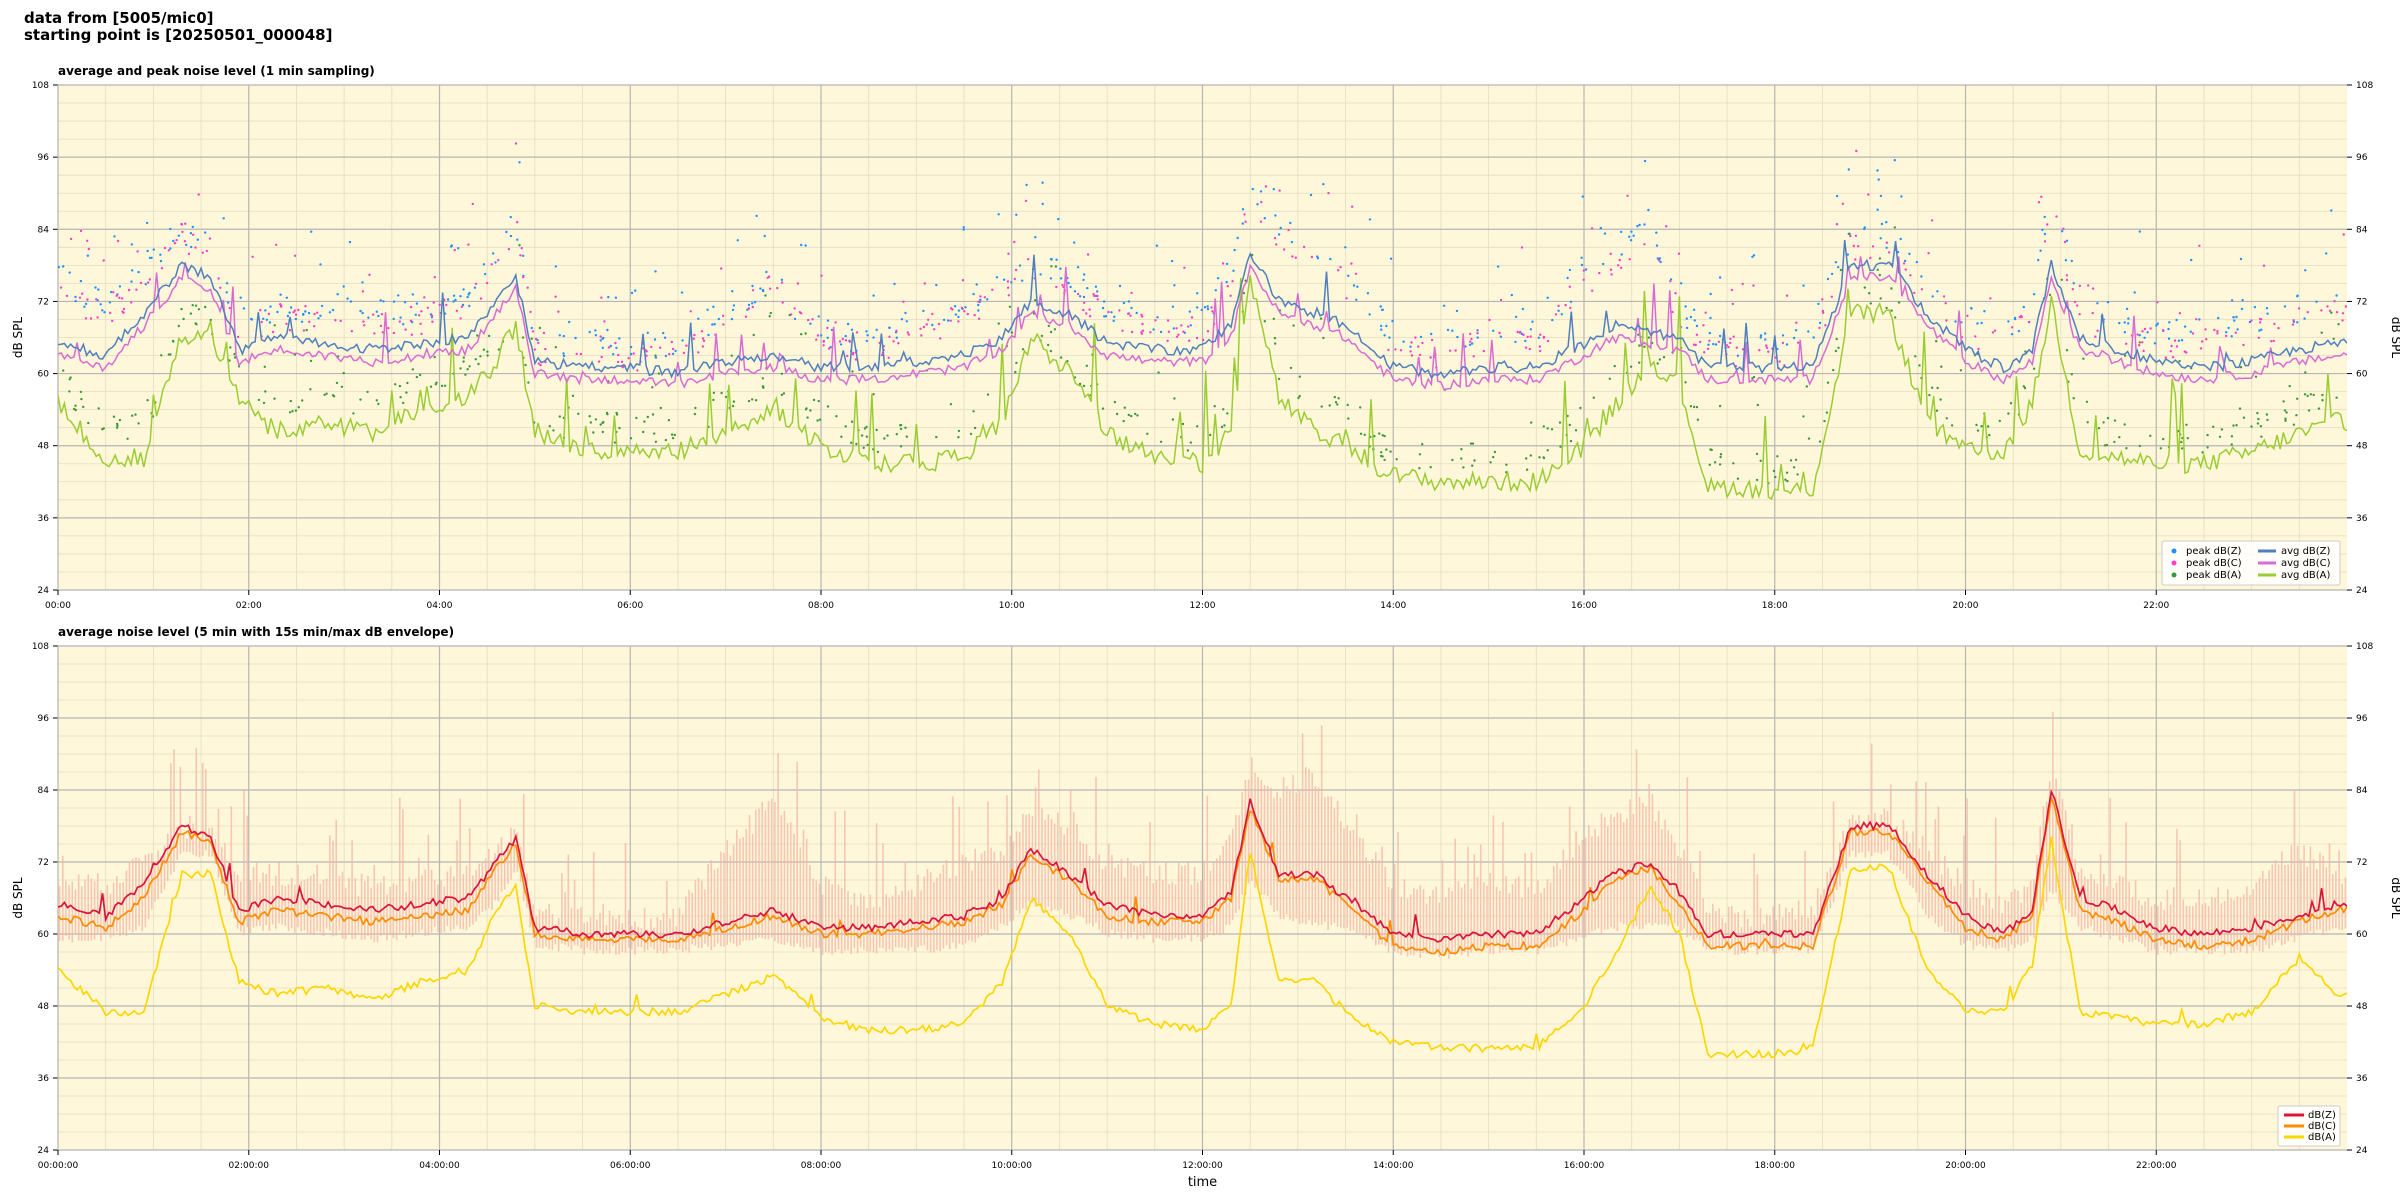 Image resolution: width=2400 pixels, height=1200 pixels. I want to click on x-tick-label: 12:00, so click(1203, 606).